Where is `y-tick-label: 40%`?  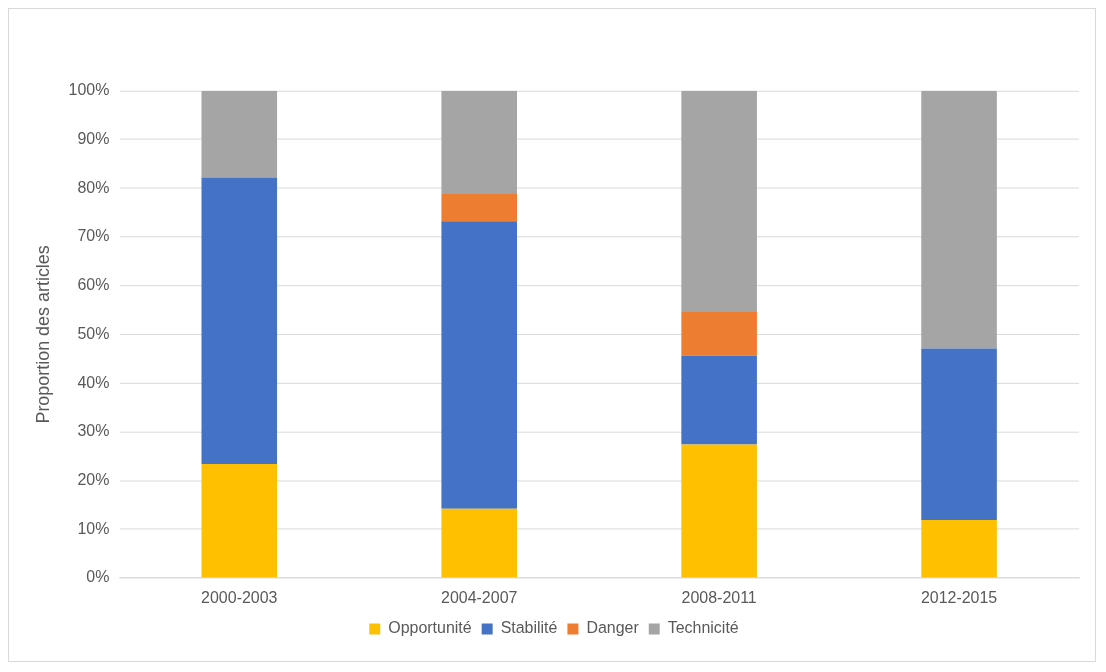 y-tick-label: 40% is located at coordinates (93, 382).